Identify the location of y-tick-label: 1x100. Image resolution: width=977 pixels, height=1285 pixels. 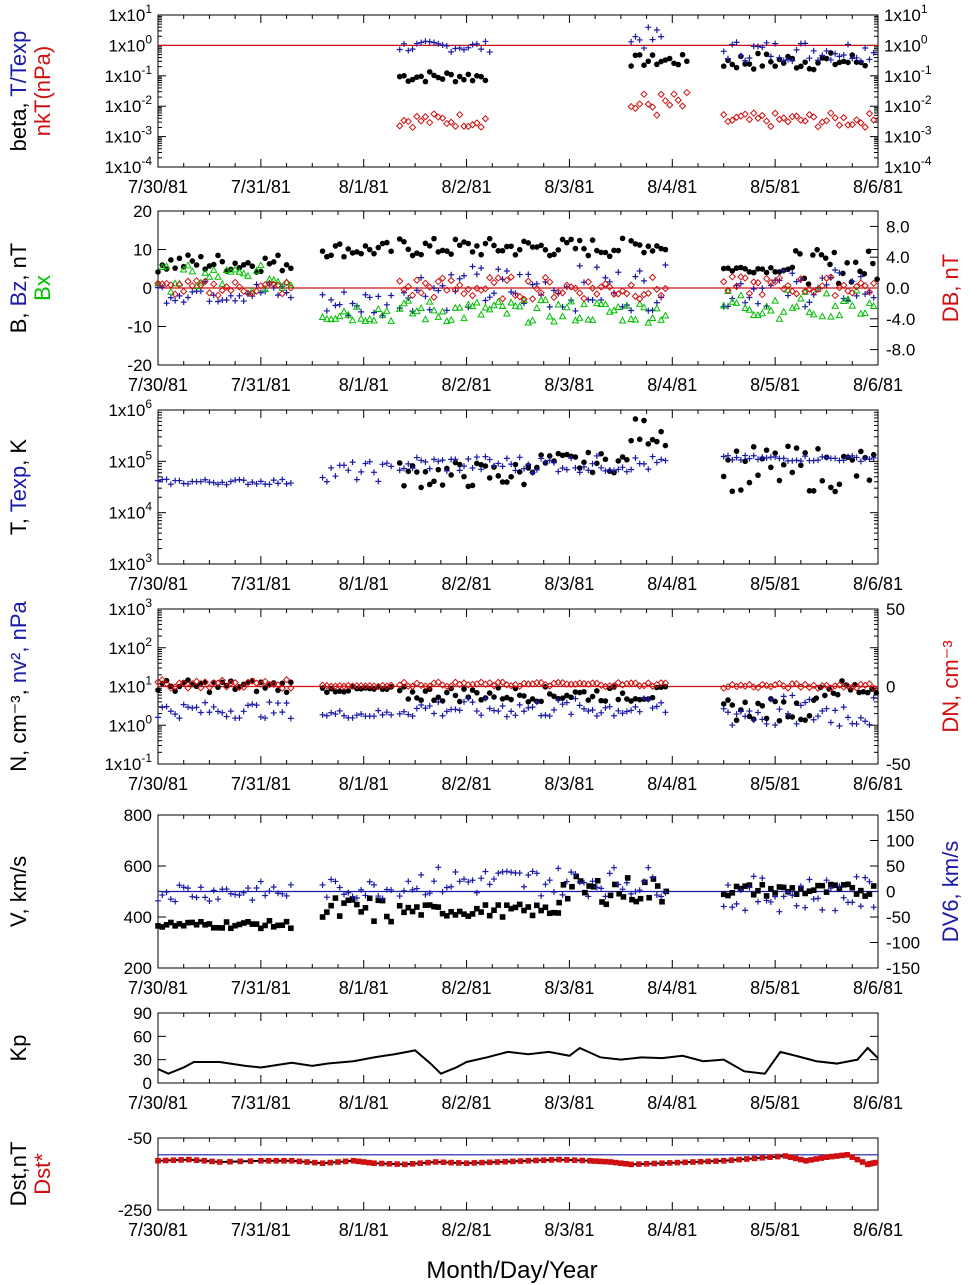
(130, 723).